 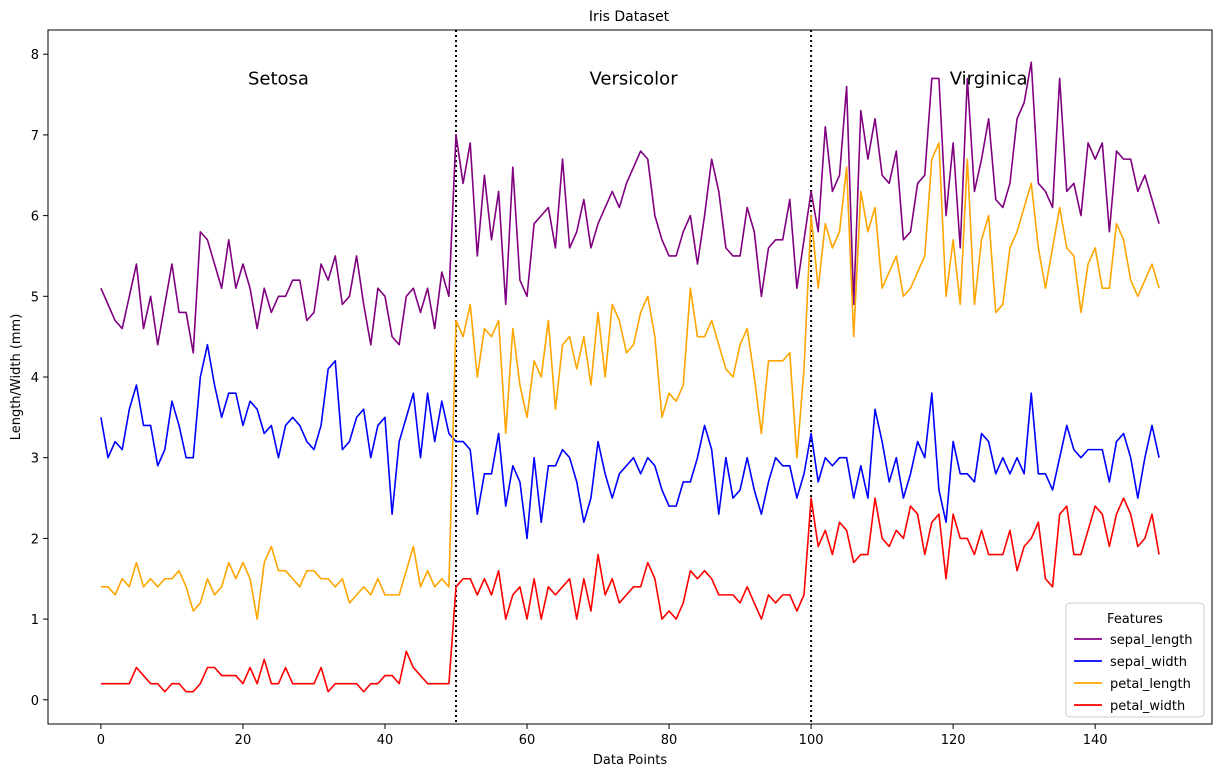 I want to click on x-tick-label: 100, so click(x=811, y=740).